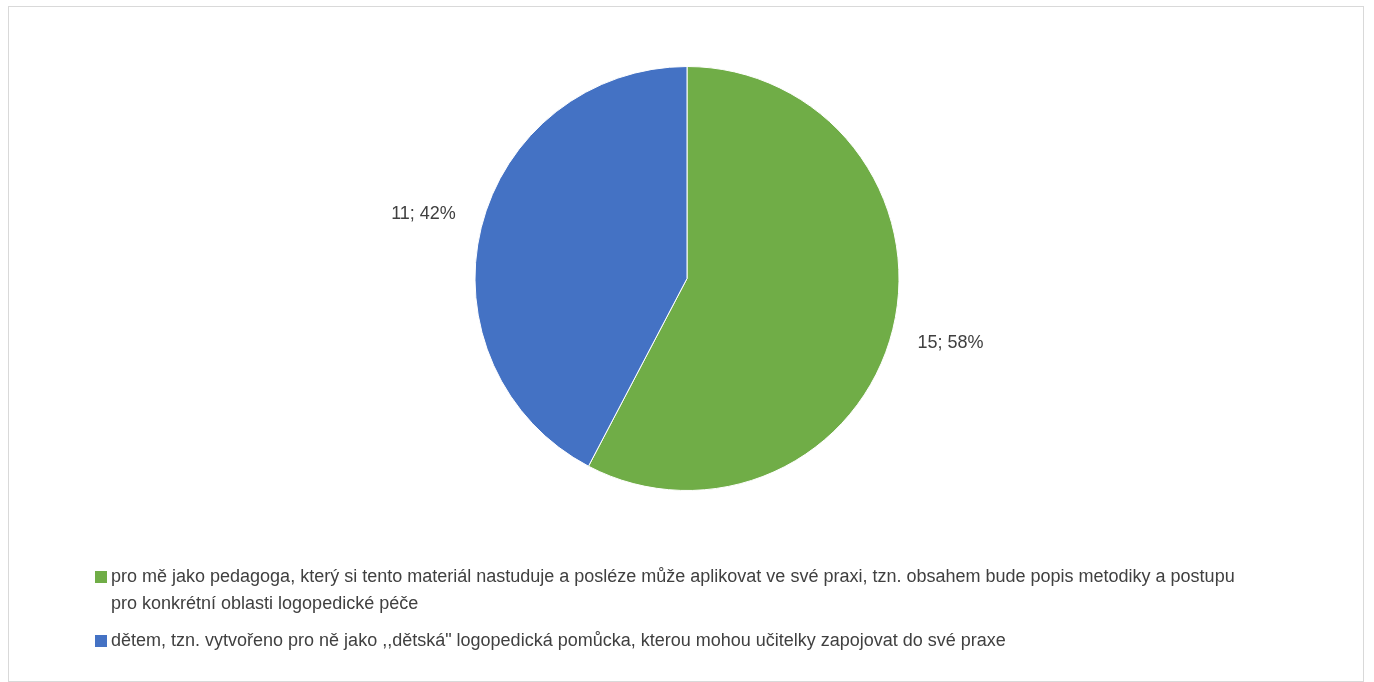  What do you see at coordinates (950, 342) in the screenshot?
I see `data-label: 15; 58%` at bounding box center [950, 342].